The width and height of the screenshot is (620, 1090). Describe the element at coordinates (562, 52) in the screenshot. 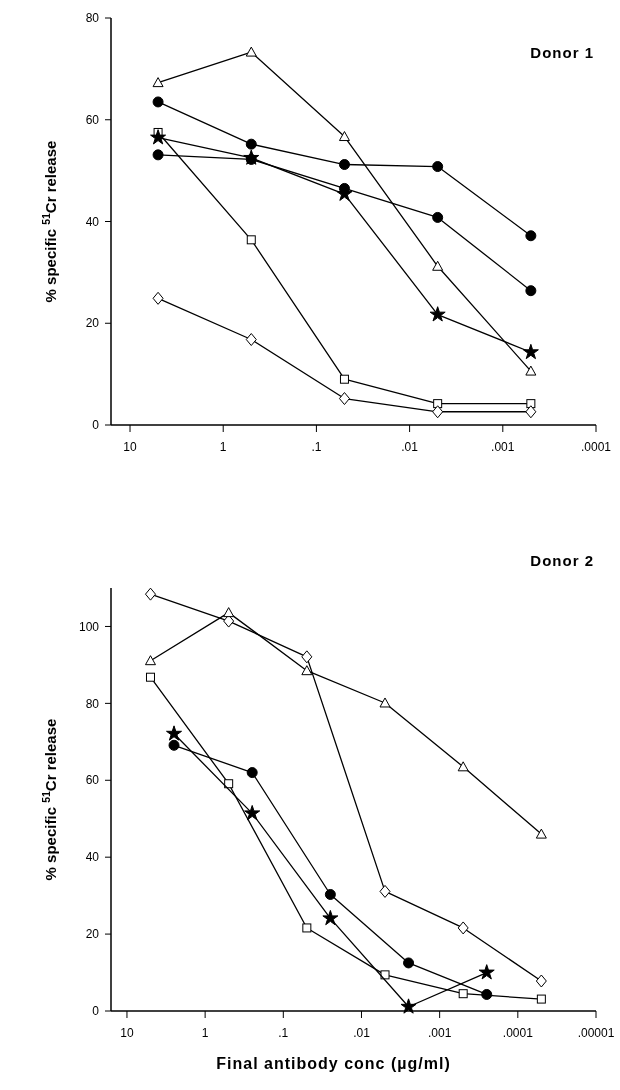

I see `text: Donor 1` at that location.